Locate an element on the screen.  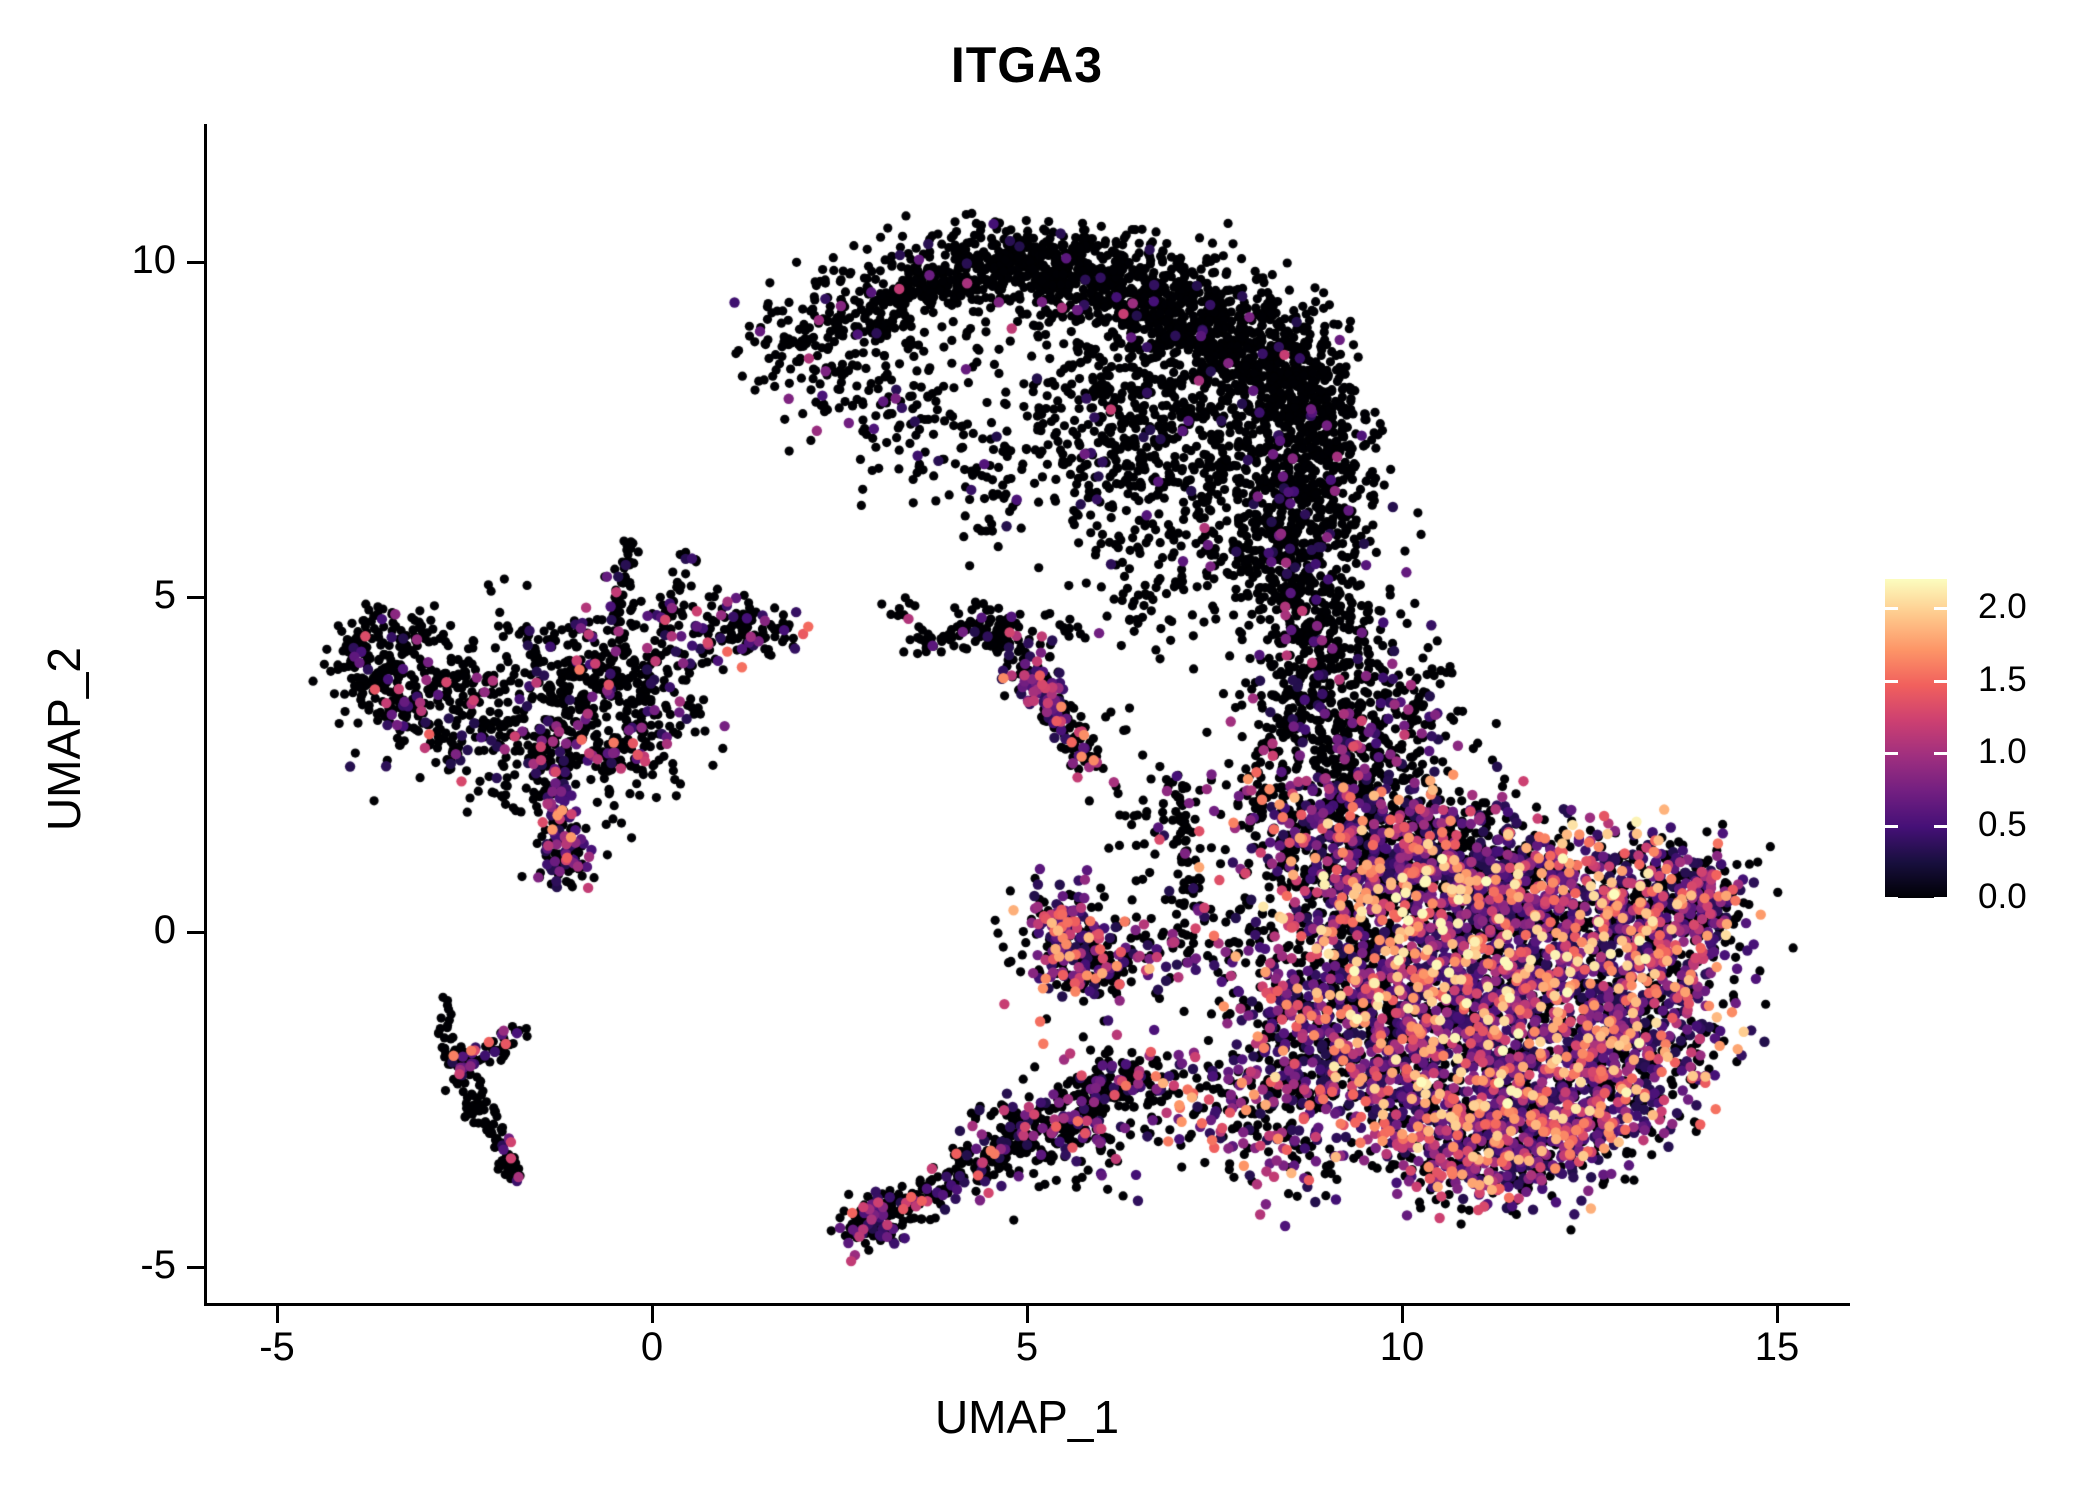
colorbar-tick-label: 1.0 is located at coordinates (2002, 751).